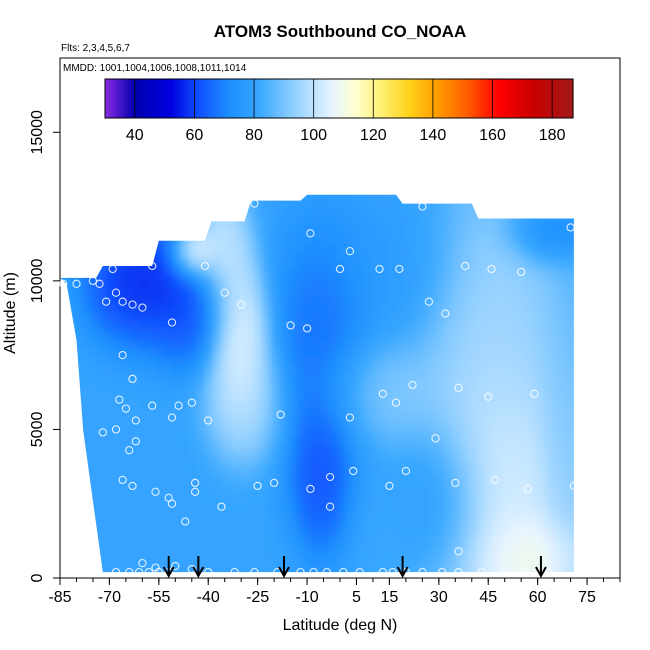  What do you see at coordinates (37, 281) in the screenshot?
I see `y-tick-label: 10000` at bounding box center [37, 281].